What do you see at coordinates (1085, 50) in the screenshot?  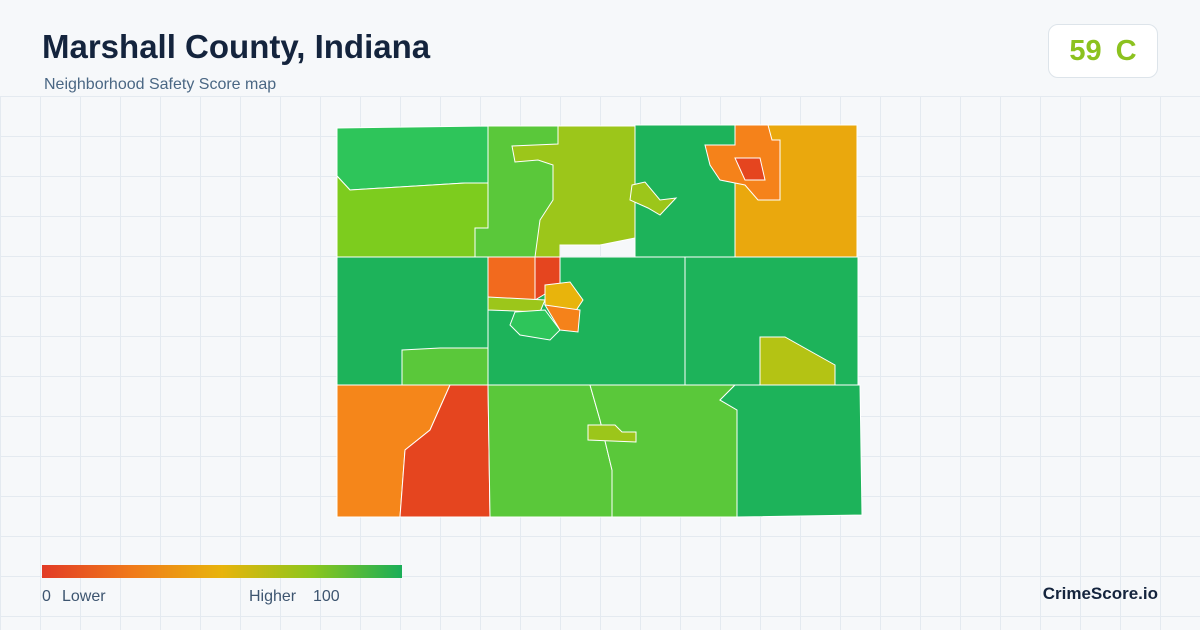 I see `score-value: 59` at bounding box center [1085, 50].